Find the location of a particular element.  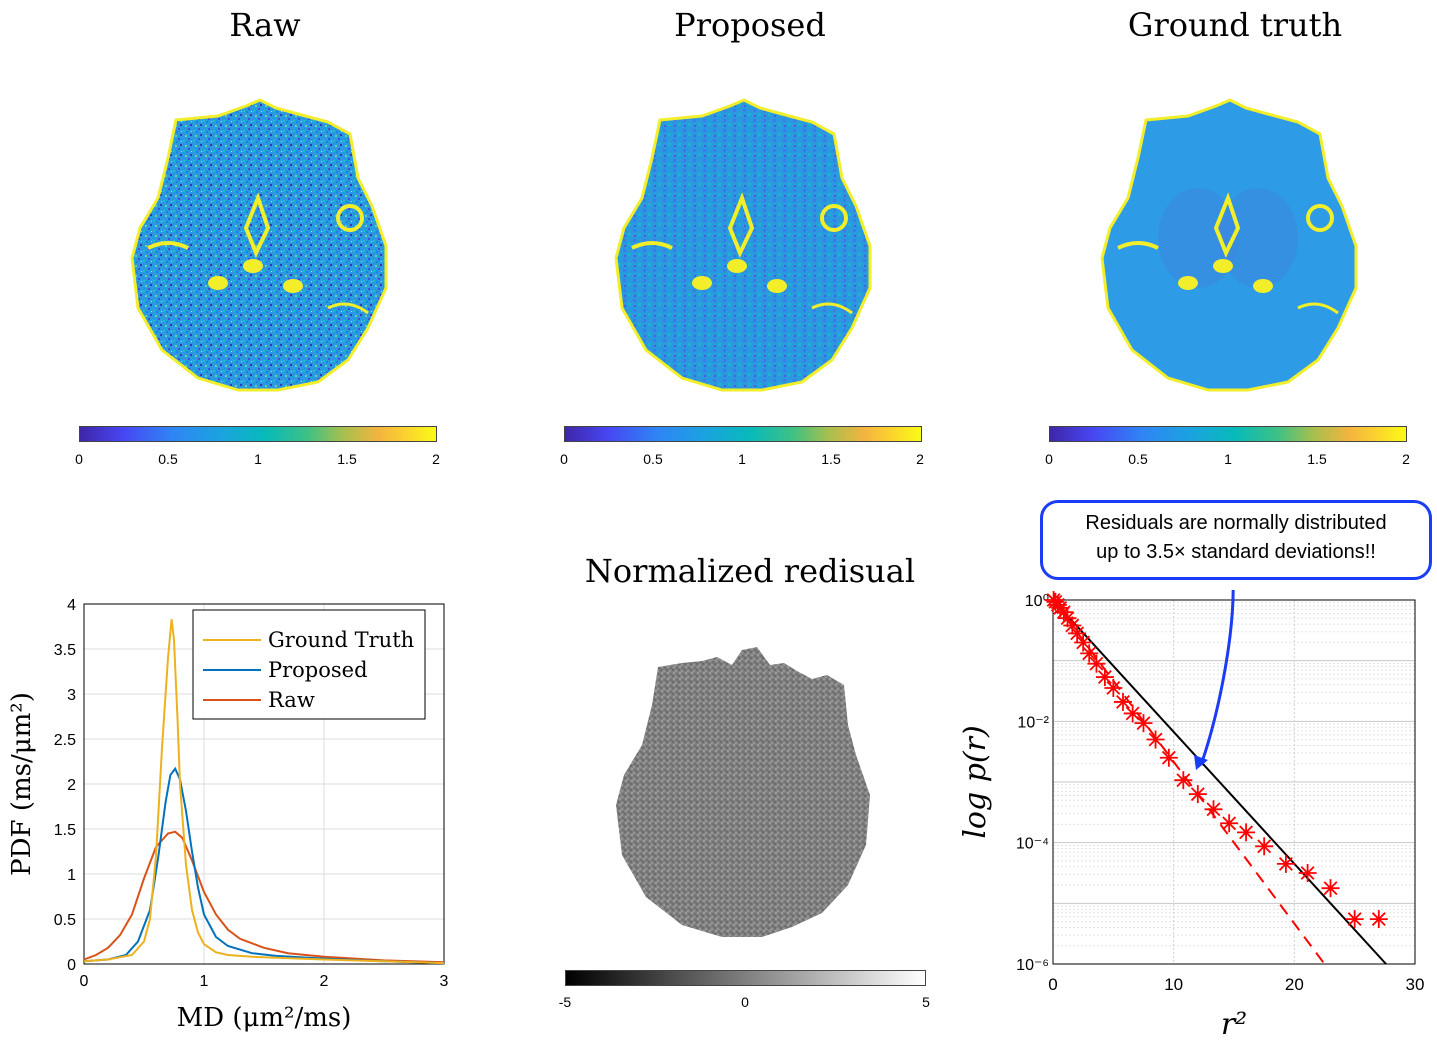

pdf-xlabel: MD (μm²/ms) is located at coordinates (264, 1018).